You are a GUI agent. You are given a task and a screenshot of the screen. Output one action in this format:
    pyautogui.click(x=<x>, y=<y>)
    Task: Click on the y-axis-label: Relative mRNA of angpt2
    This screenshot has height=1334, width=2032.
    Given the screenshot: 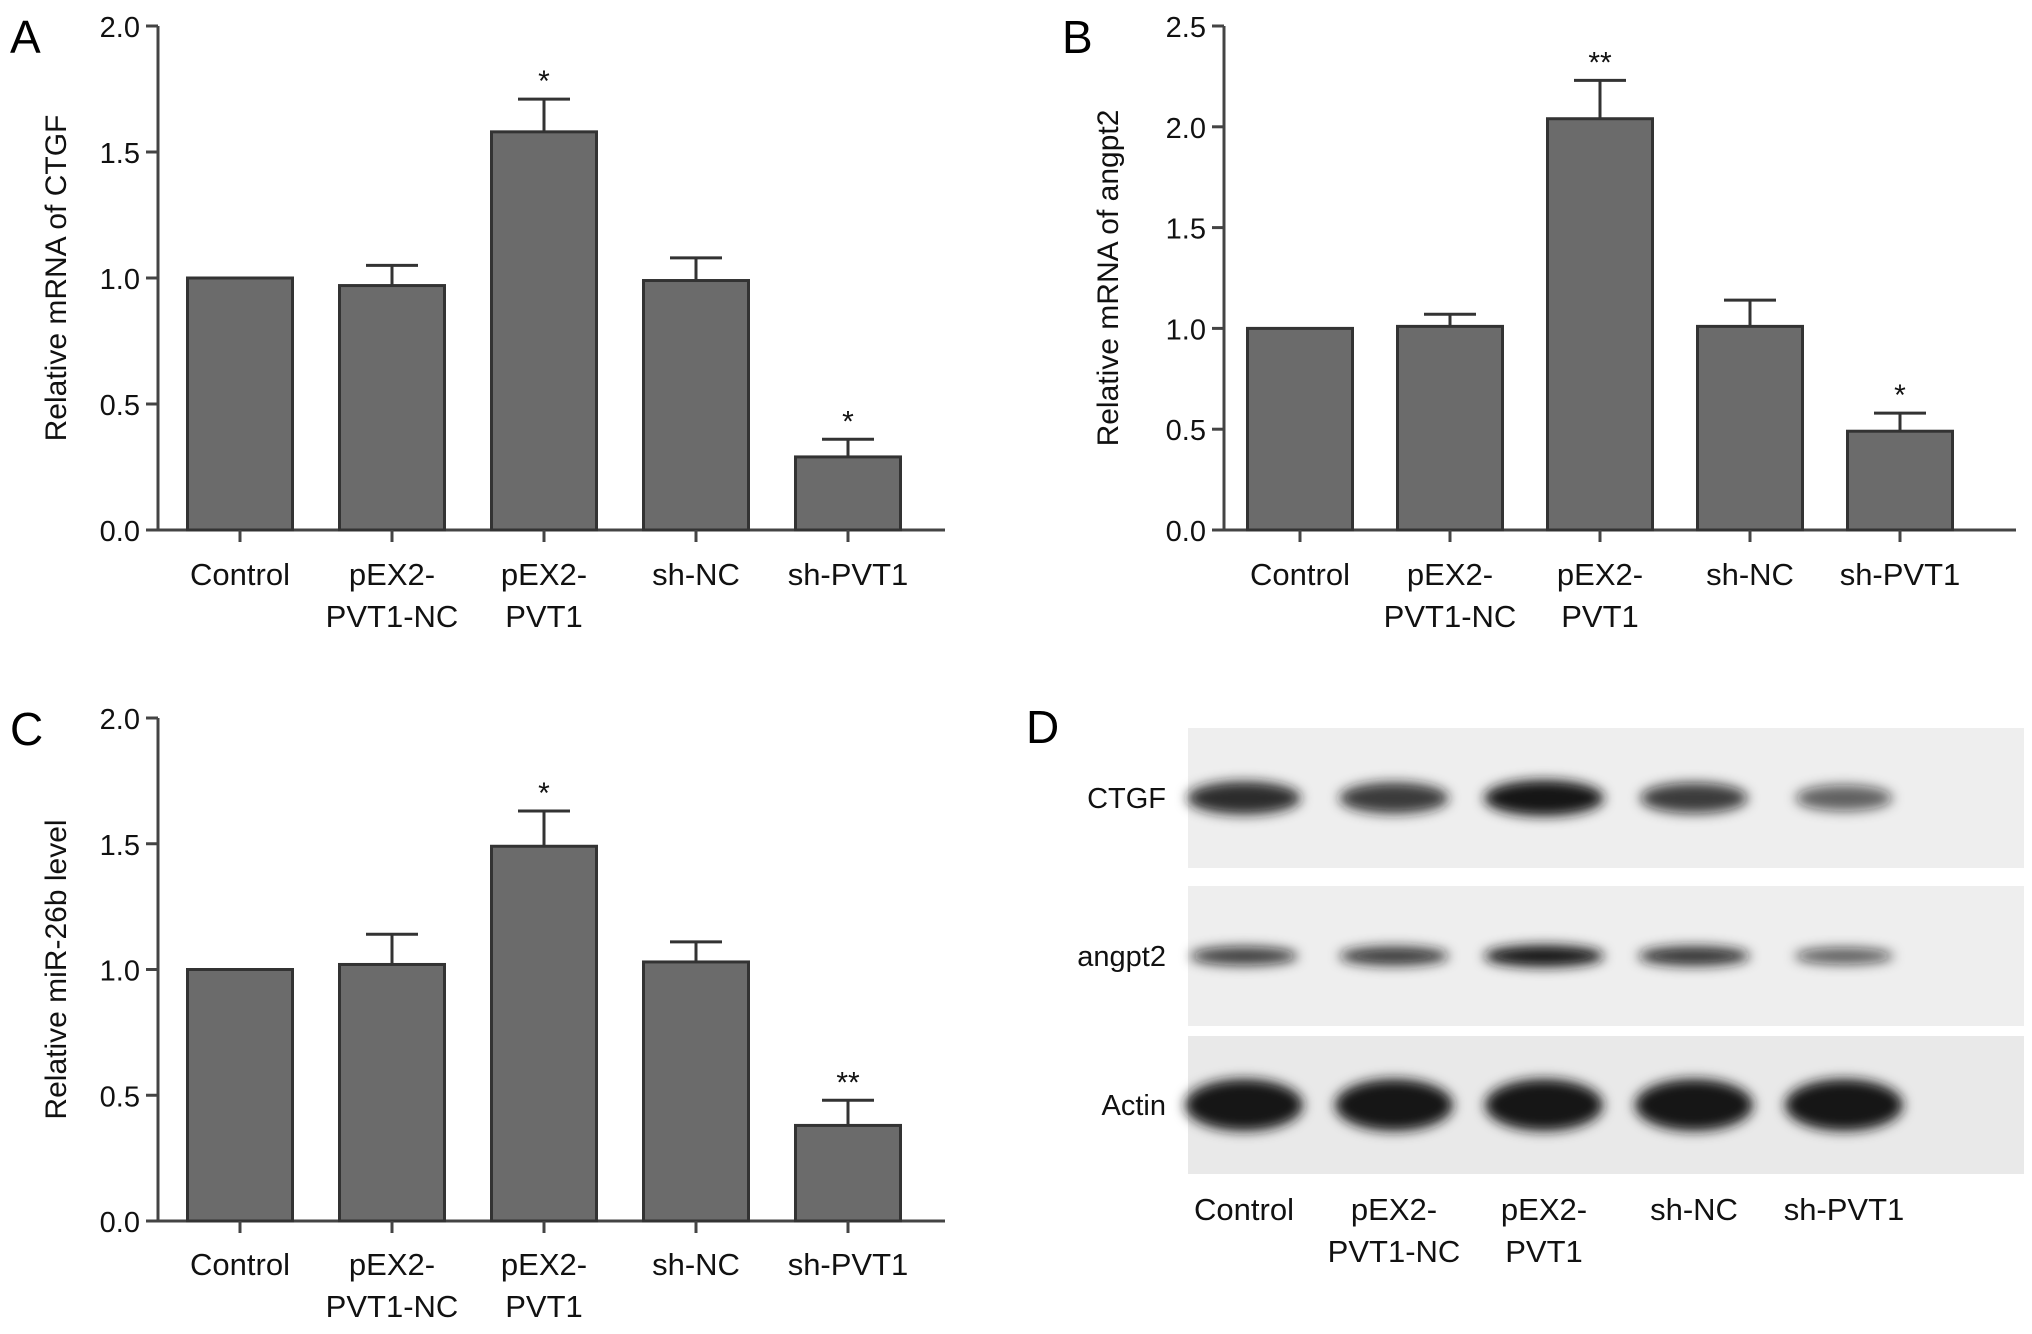 What is the action you would take?
    pyautogui.click(x=1108, y=278)
    